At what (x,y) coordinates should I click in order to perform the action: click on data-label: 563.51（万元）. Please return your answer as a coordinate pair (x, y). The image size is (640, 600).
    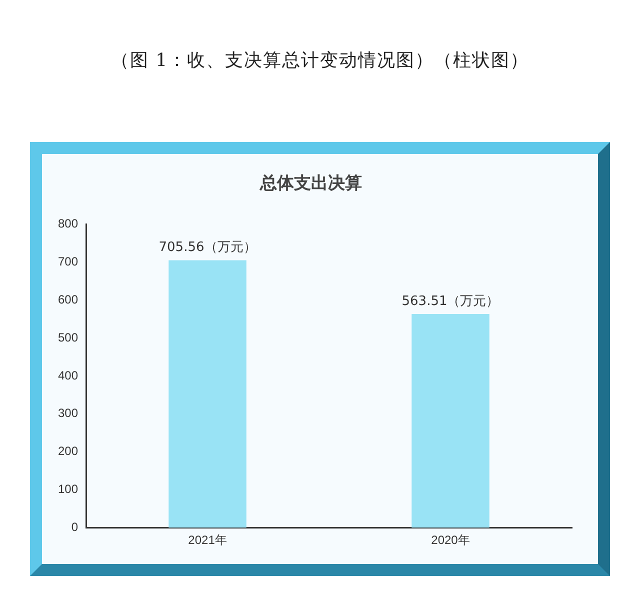
    Looking at the image, I should click on (451, 301).